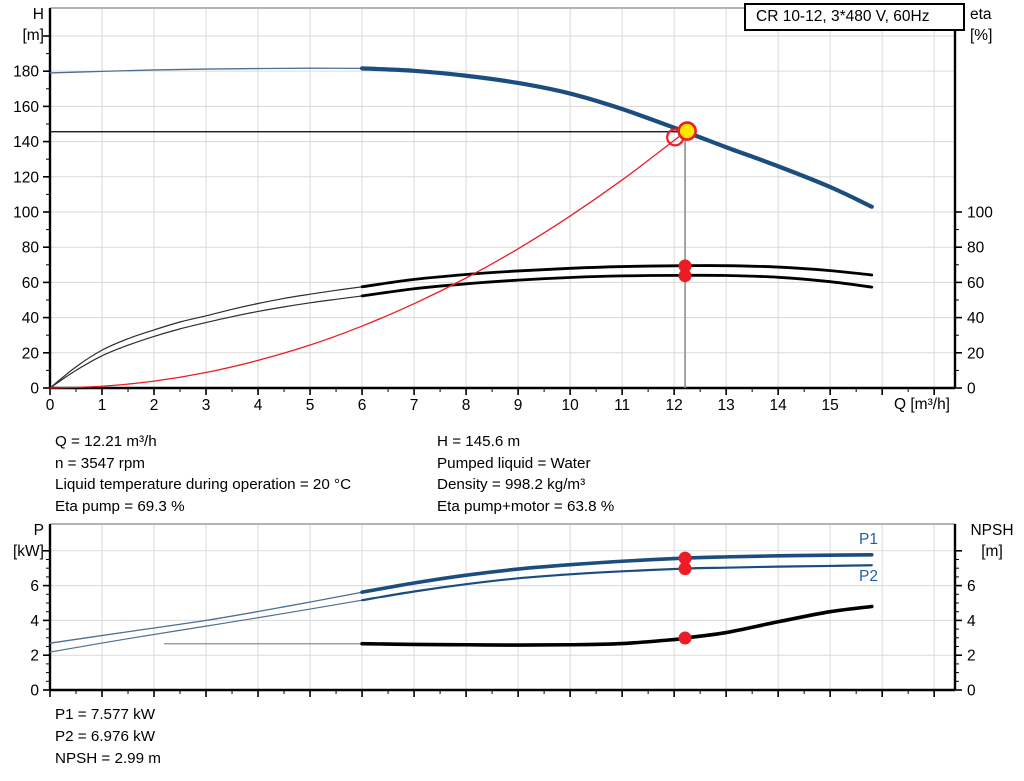  Describe the element at coordinates (617, 625) in the screenshot. I see `npsh-main-curve` at that location.